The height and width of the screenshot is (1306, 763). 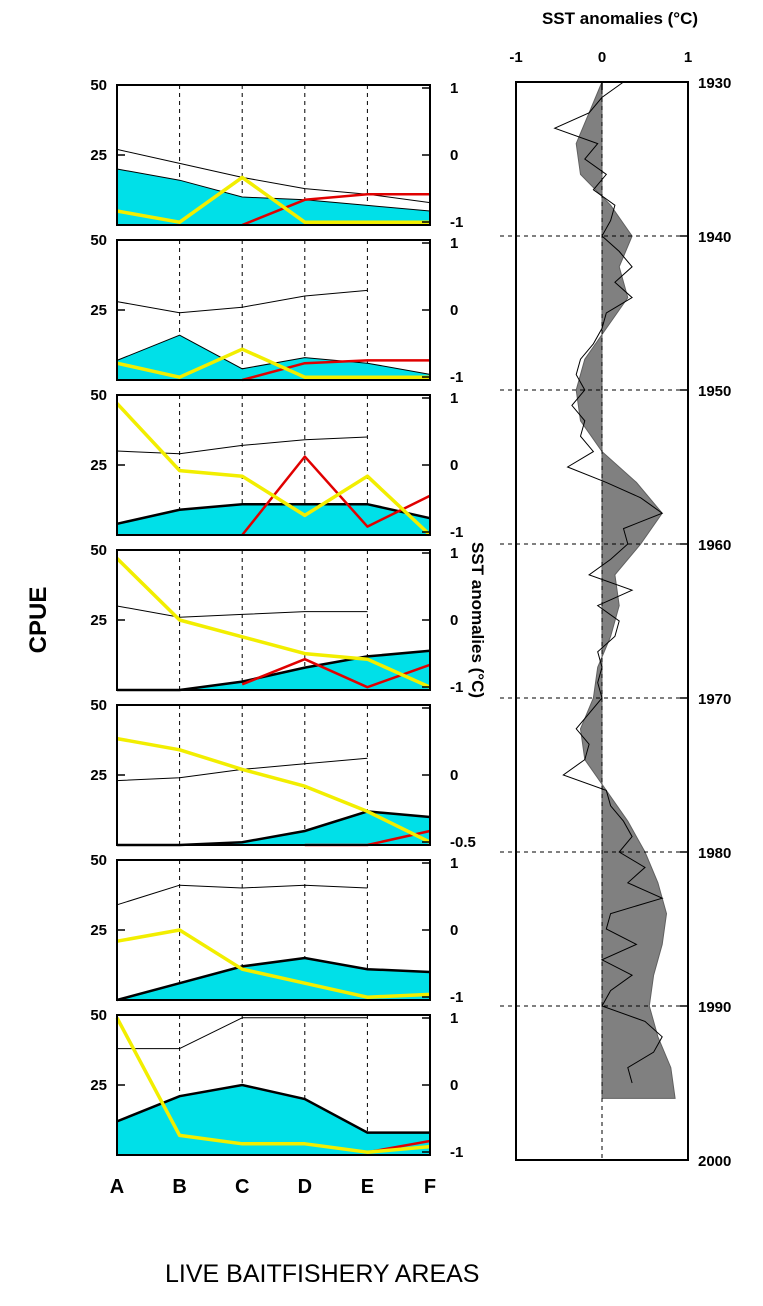 What do you see at coordinates (625, 590) in the screenshot?
I see `sst-smoothed-area` at bounding box center [625, 590].